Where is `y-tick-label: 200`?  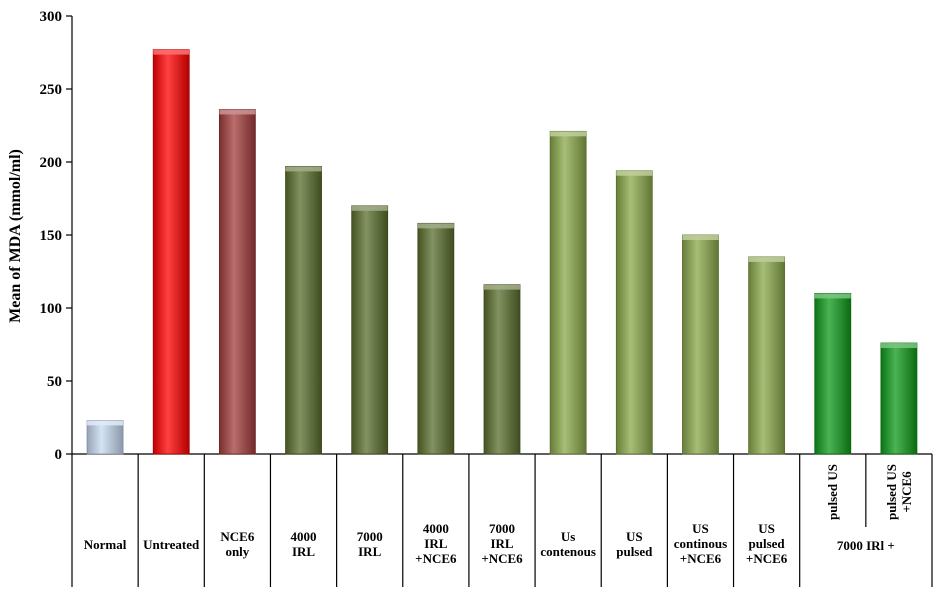
y-tick-label: 200 is located at coordinates (51, 163).